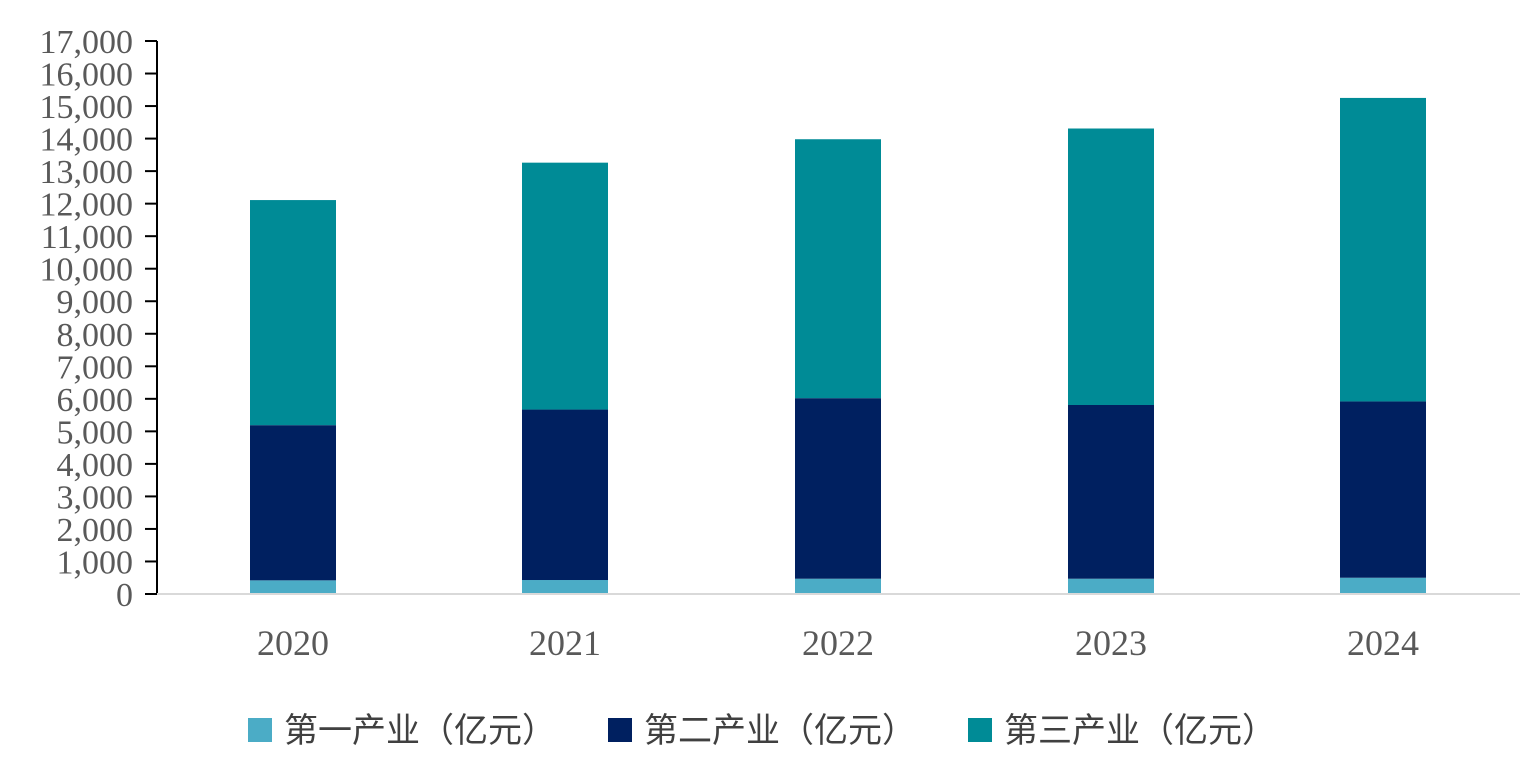 The width and height of the screenshot is (1534, 776). I want to click on x-category-label: 2021, so click(565, 643).